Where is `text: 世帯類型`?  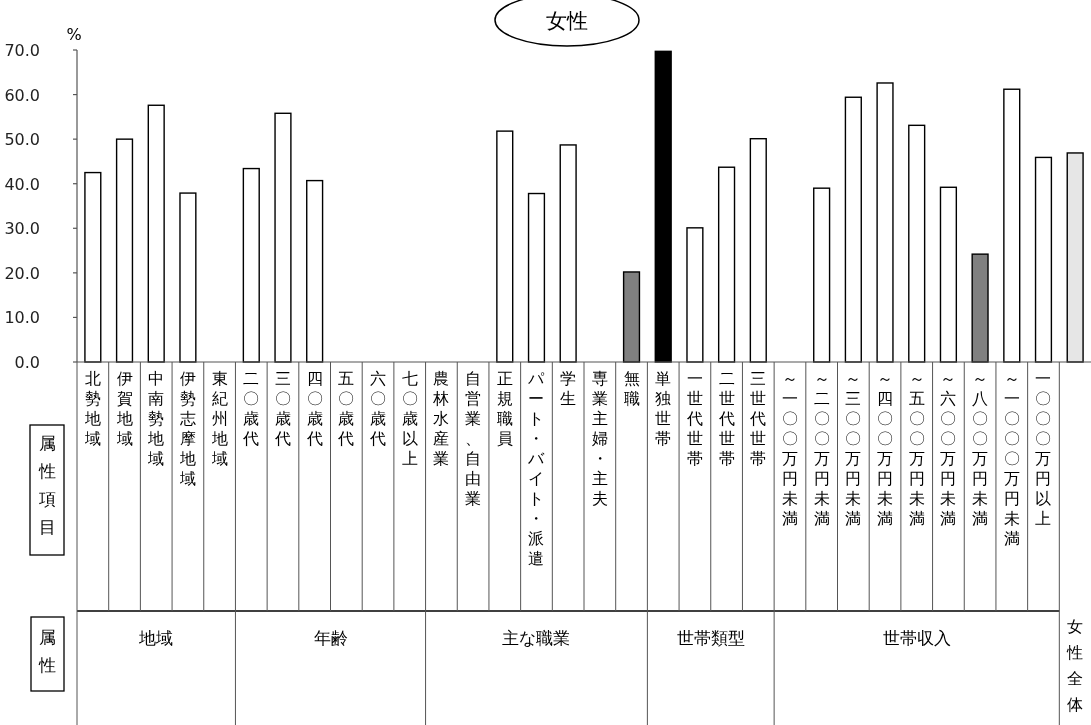 text: 世帯類型 is located at coordinates (710, 638).